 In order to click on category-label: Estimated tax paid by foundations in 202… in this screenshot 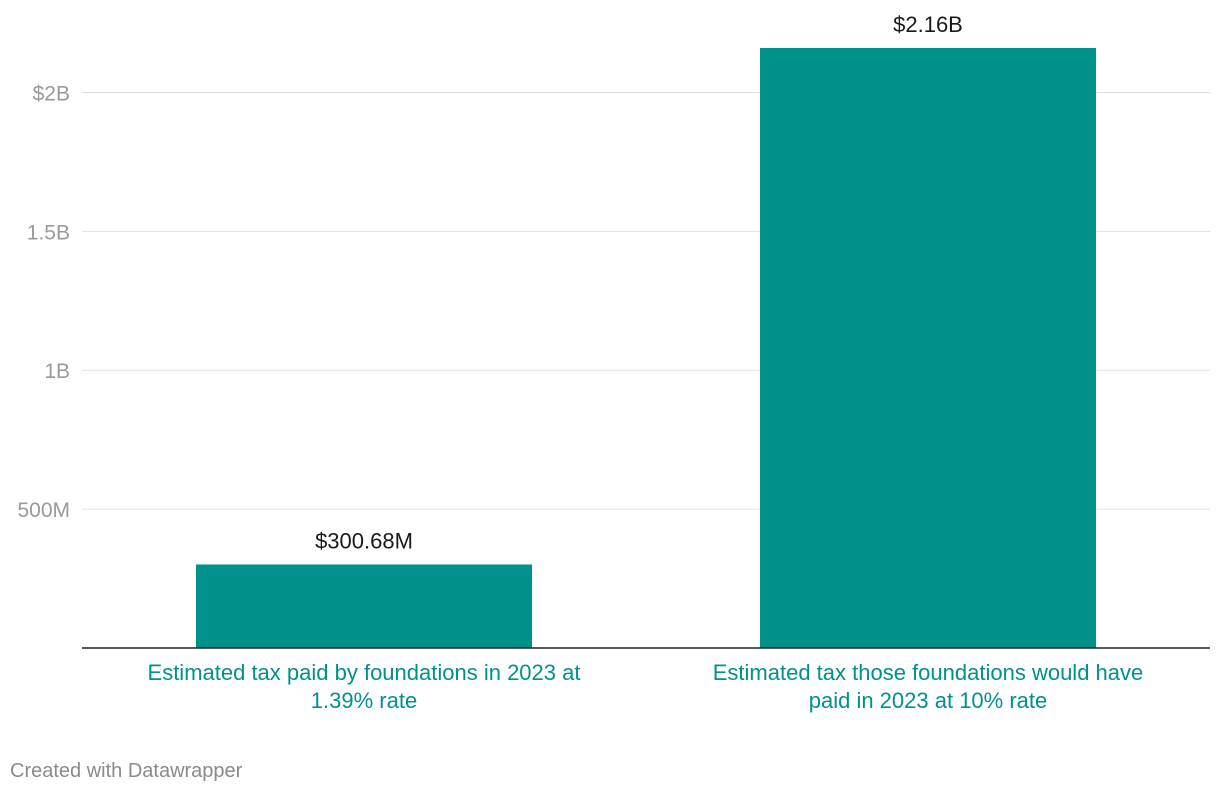, I will do `click(364, 672)`.